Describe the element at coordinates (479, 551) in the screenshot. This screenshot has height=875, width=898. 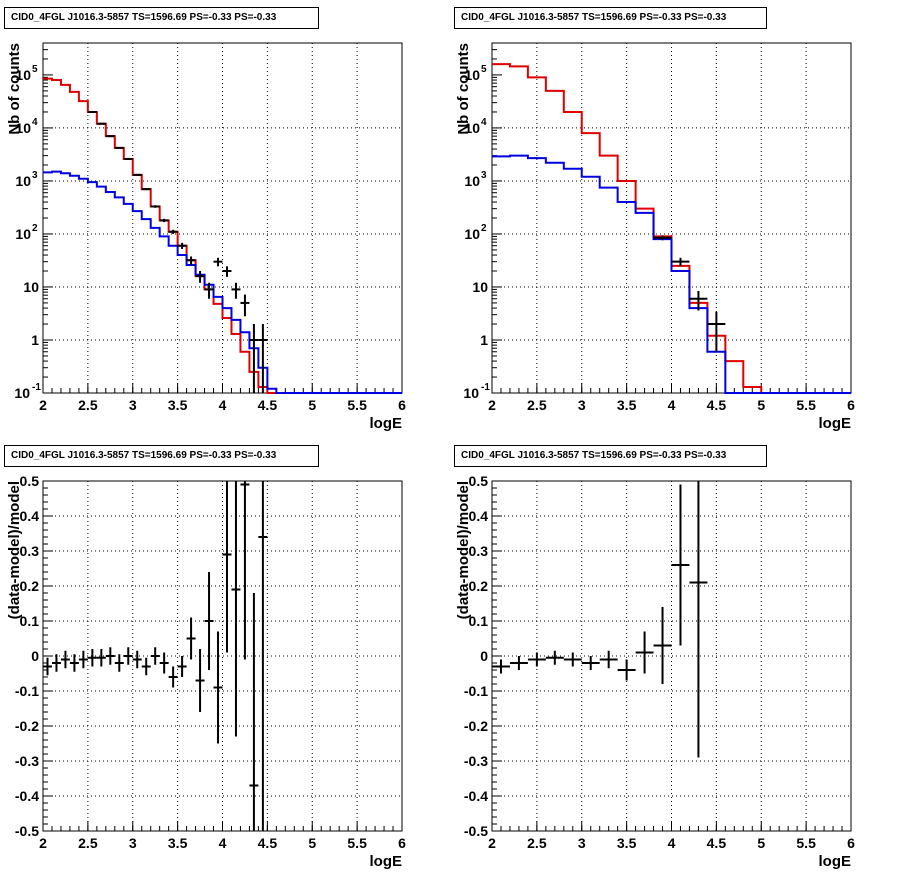
I see `y-tick-label: 0.3` at that location.